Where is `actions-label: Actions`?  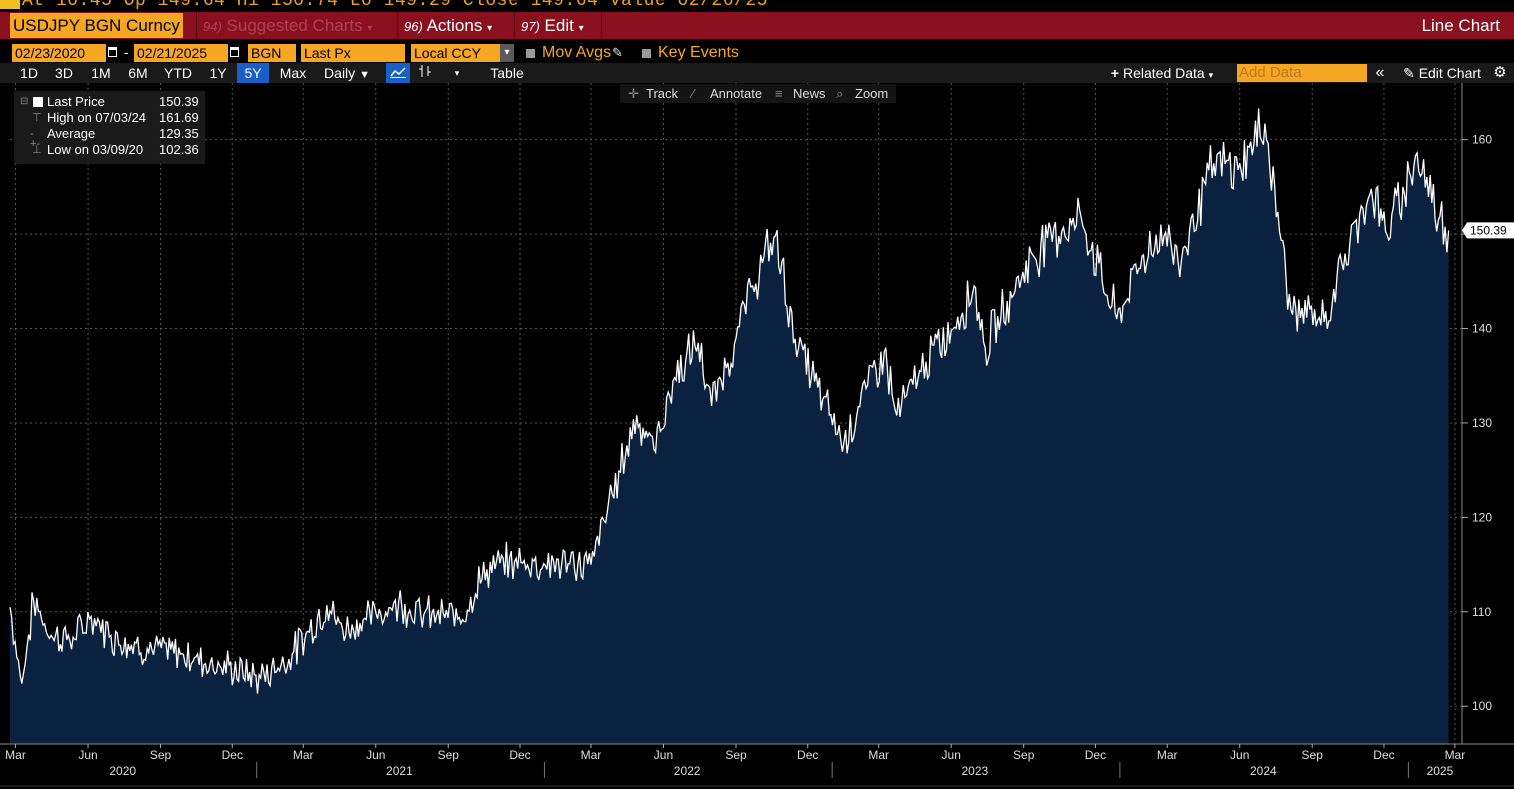
actions-label: Actions is located at coordinates (454, 25).